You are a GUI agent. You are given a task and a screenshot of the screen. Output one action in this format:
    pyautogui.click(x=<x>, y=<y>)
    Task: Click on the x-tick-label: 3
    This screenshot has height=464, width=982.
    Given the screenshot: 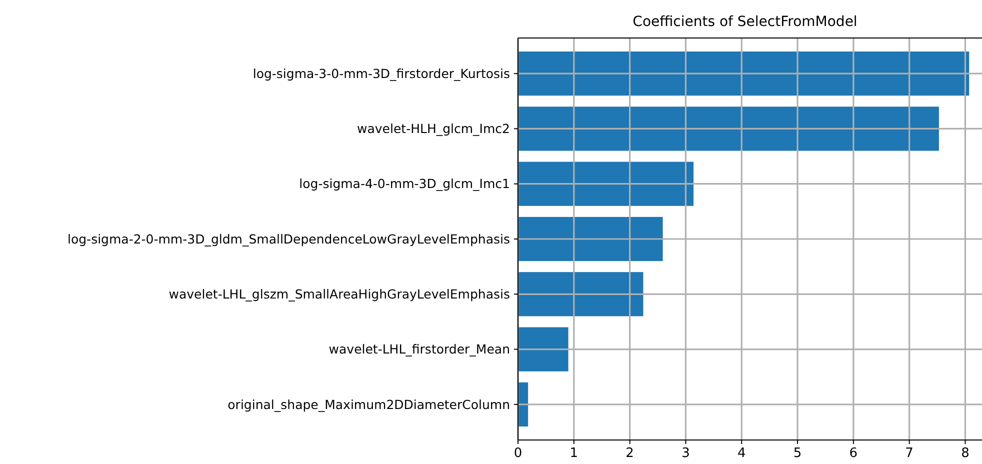 What is the action you would take?
    pyautogui.click(x=686, y=453)
    